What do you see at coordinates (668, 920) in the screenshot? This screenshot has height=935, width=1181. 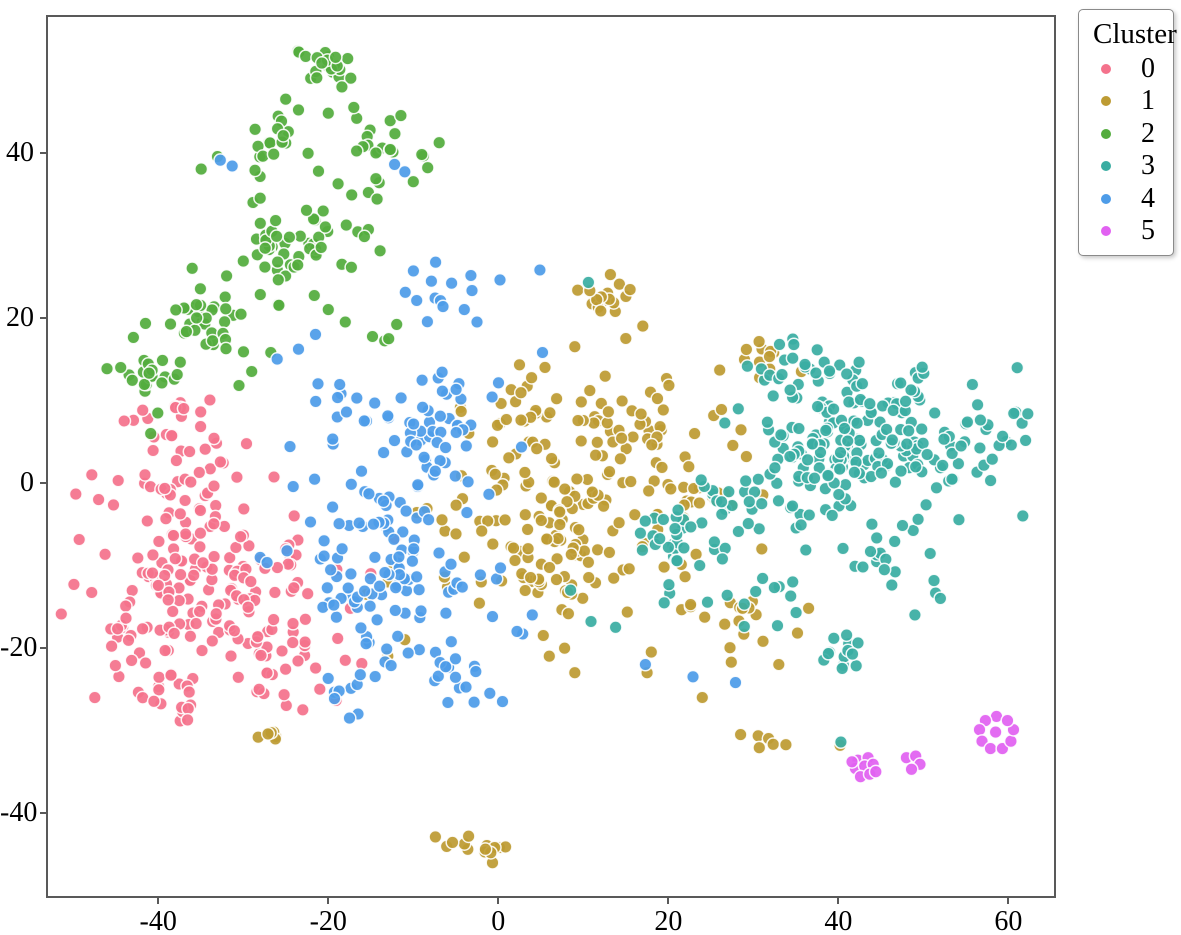 I see `x-tick-label: 20` at bounding box center [668, 920].